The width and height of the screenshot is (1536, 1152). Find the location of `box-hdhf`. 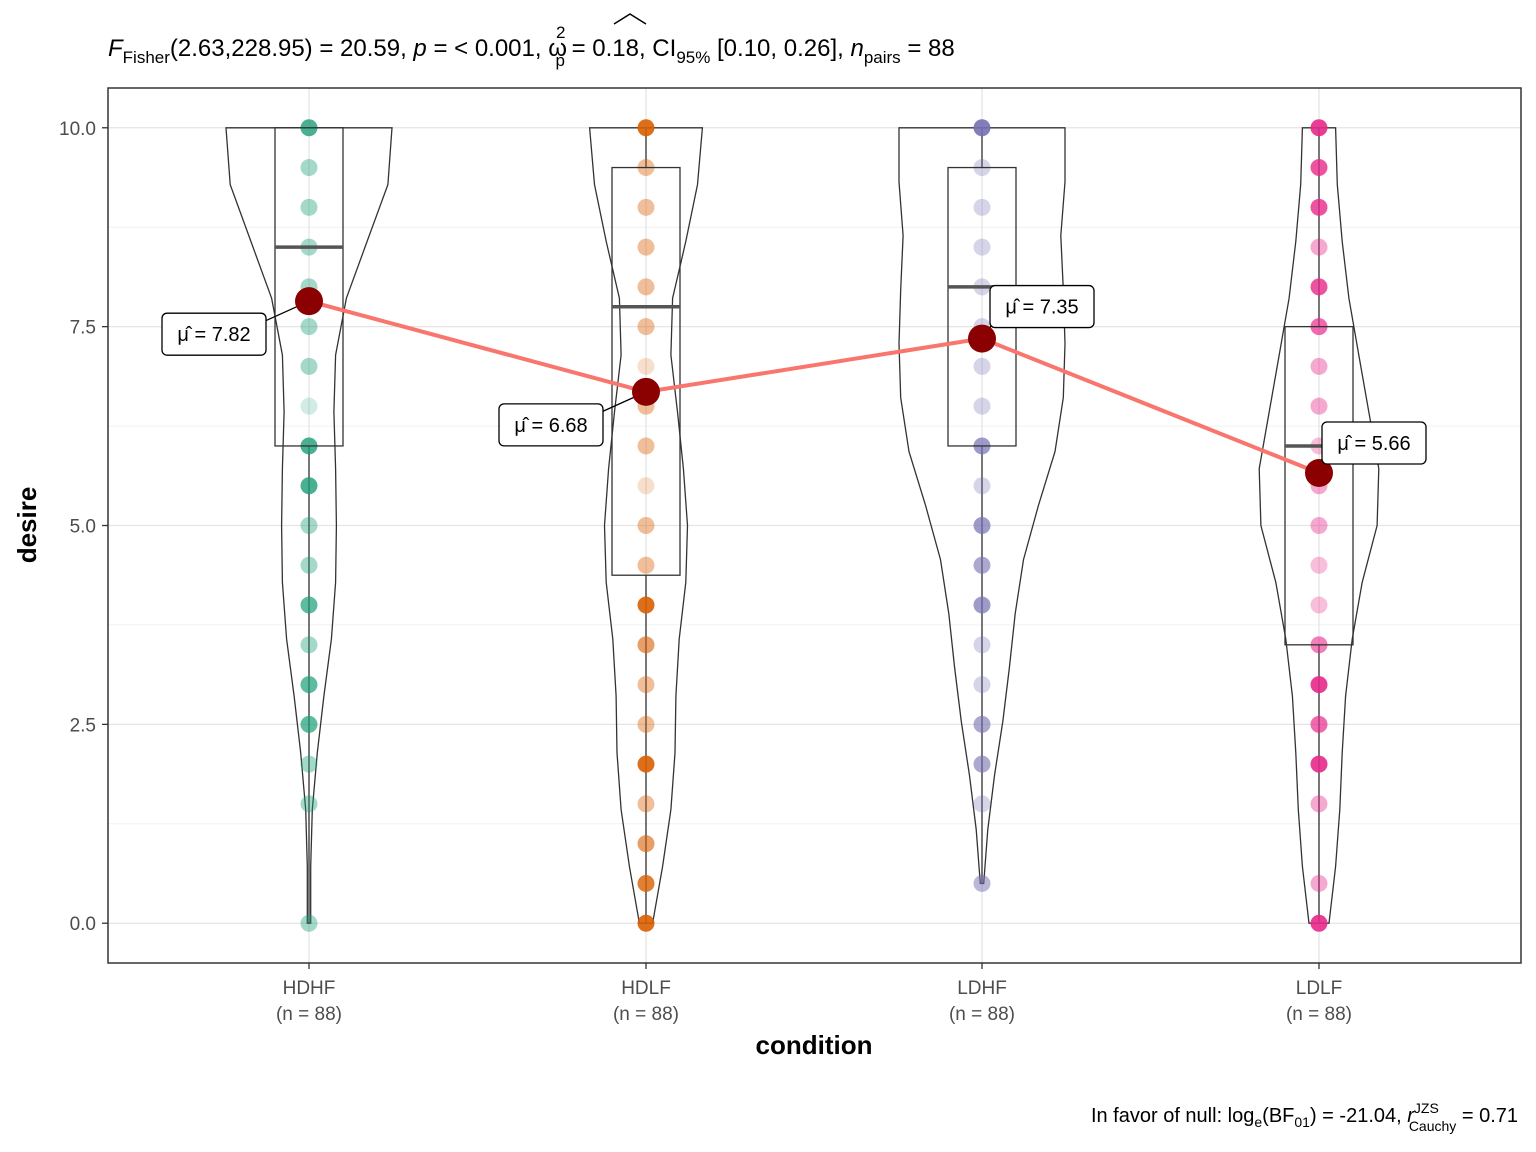

box-hdhf is located at coordinates (309, 287).